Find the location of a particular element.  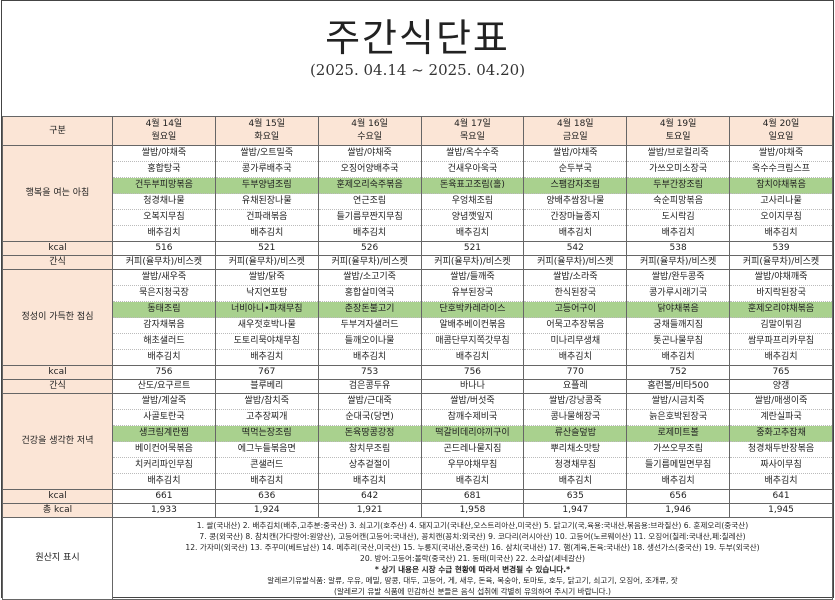

menu-item: 쌀밥/계살죽 is located at coordinates (164, 402).